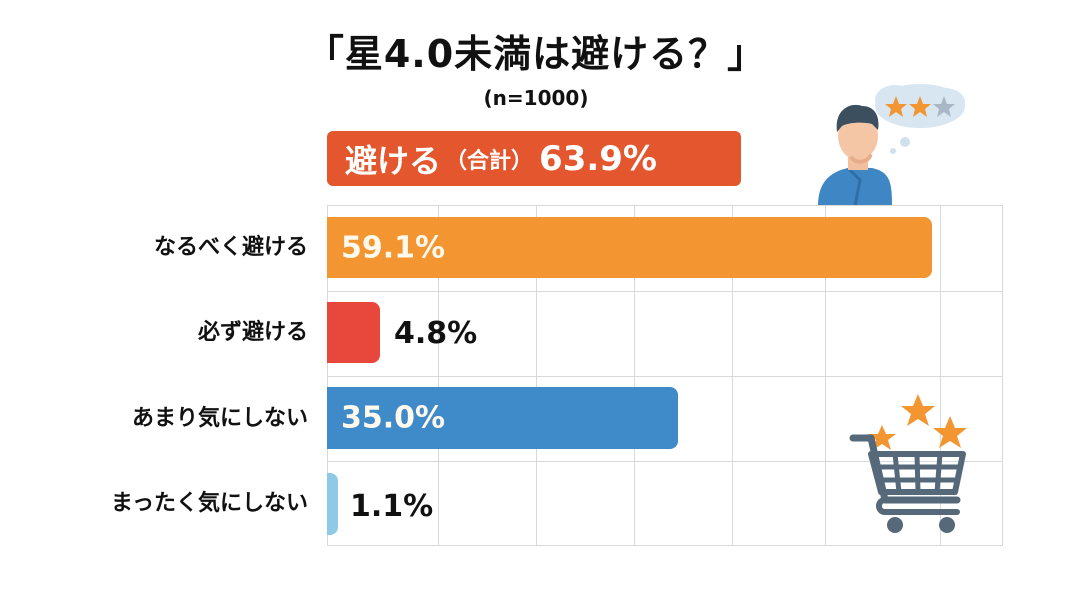  Describe the element at coordinates (629, 247) in the screenshot. I see `bar-avoid-if-possible: 59.1%` at that location.